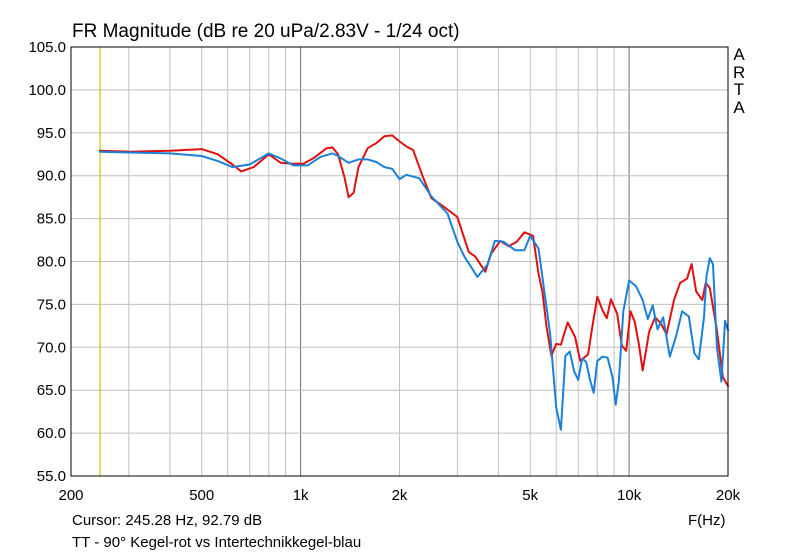  I want to click on y-tick-label: 100.0, so click(47, 90).